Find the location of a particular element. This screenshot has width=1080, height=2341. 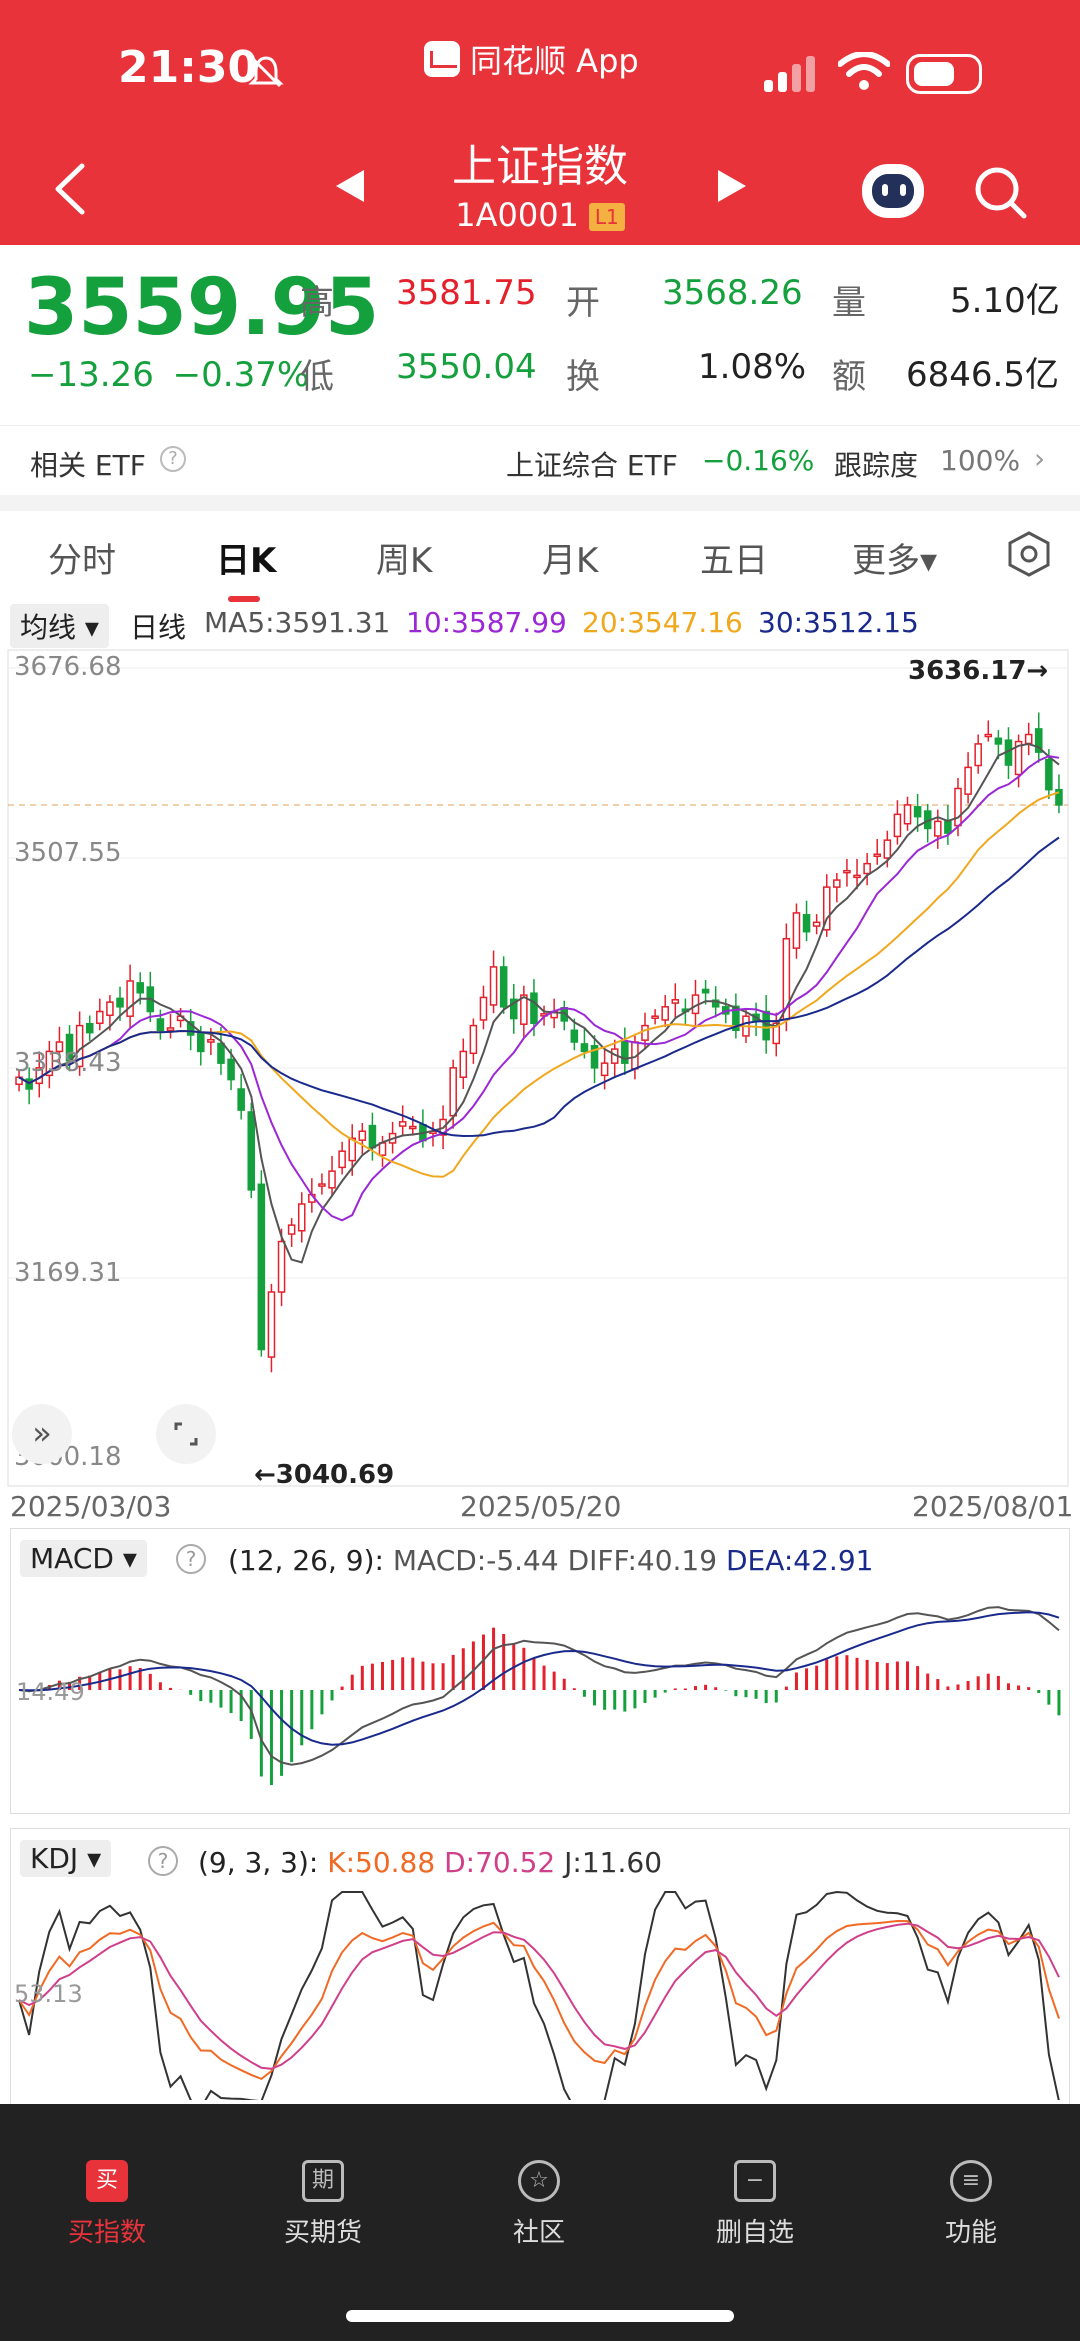

assistant-robot-icon is located at coordinates (893, 191).